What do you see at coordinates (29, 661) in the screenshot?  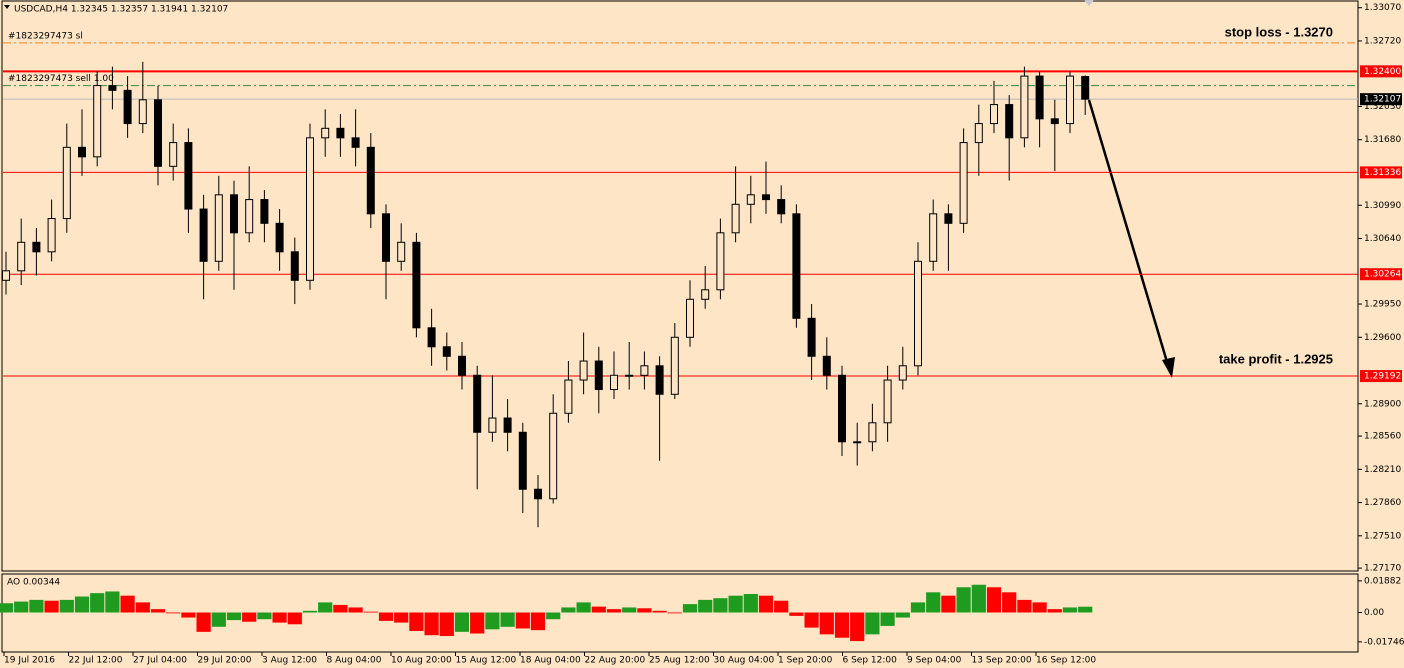 I see `x-tick-label: 19 Jul 2016` at bounding box center [29, 661].